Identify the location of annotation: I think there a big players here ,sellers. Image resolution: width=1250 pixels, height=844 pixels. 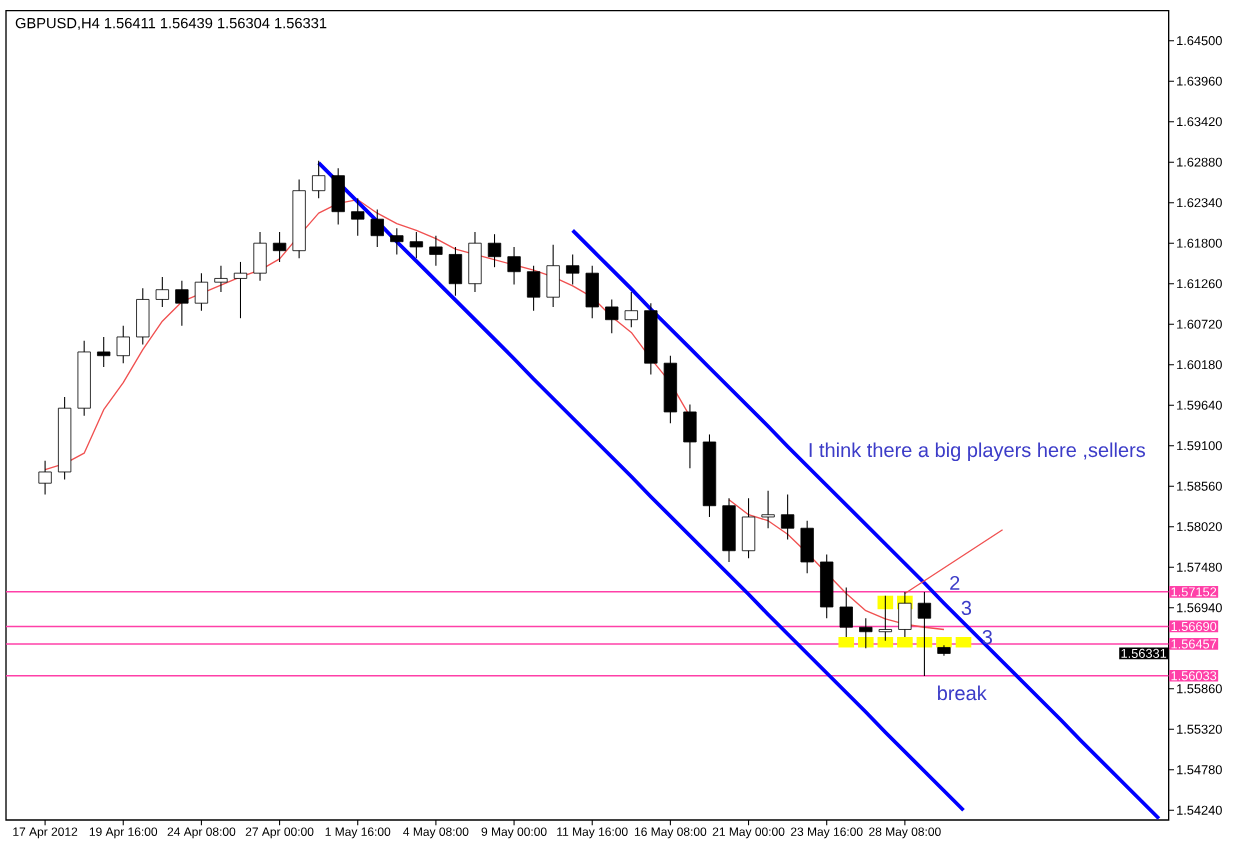
(977, 452).